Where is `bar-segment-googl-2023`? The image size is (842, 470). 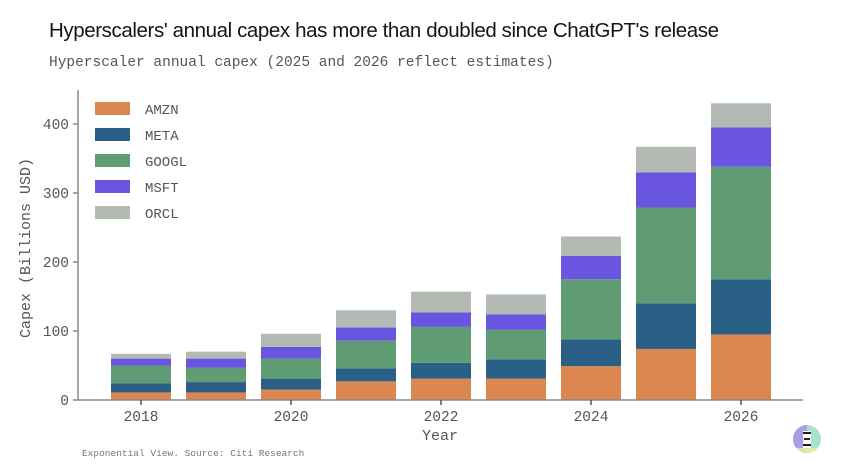
bar-segment-googl-2023 is located at coordinates (516, 344).